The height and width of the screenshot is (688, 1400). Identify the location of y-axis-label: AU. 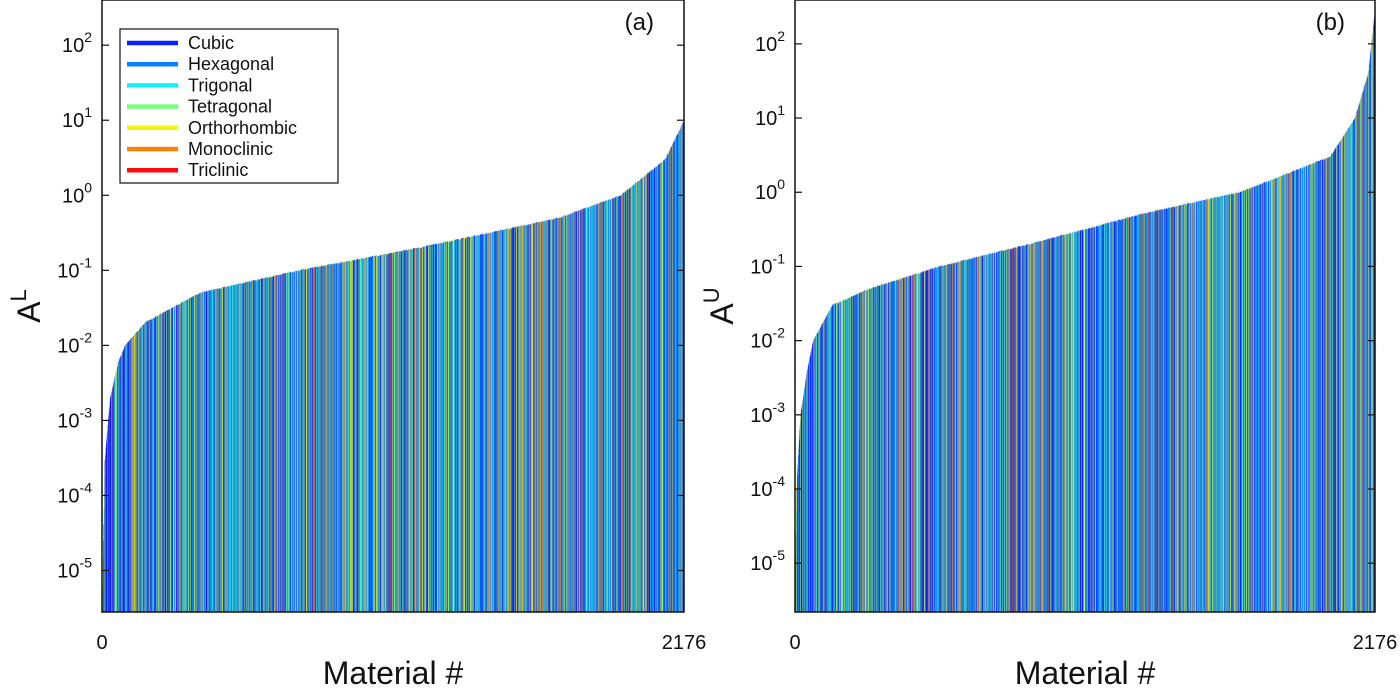
(719, 305).